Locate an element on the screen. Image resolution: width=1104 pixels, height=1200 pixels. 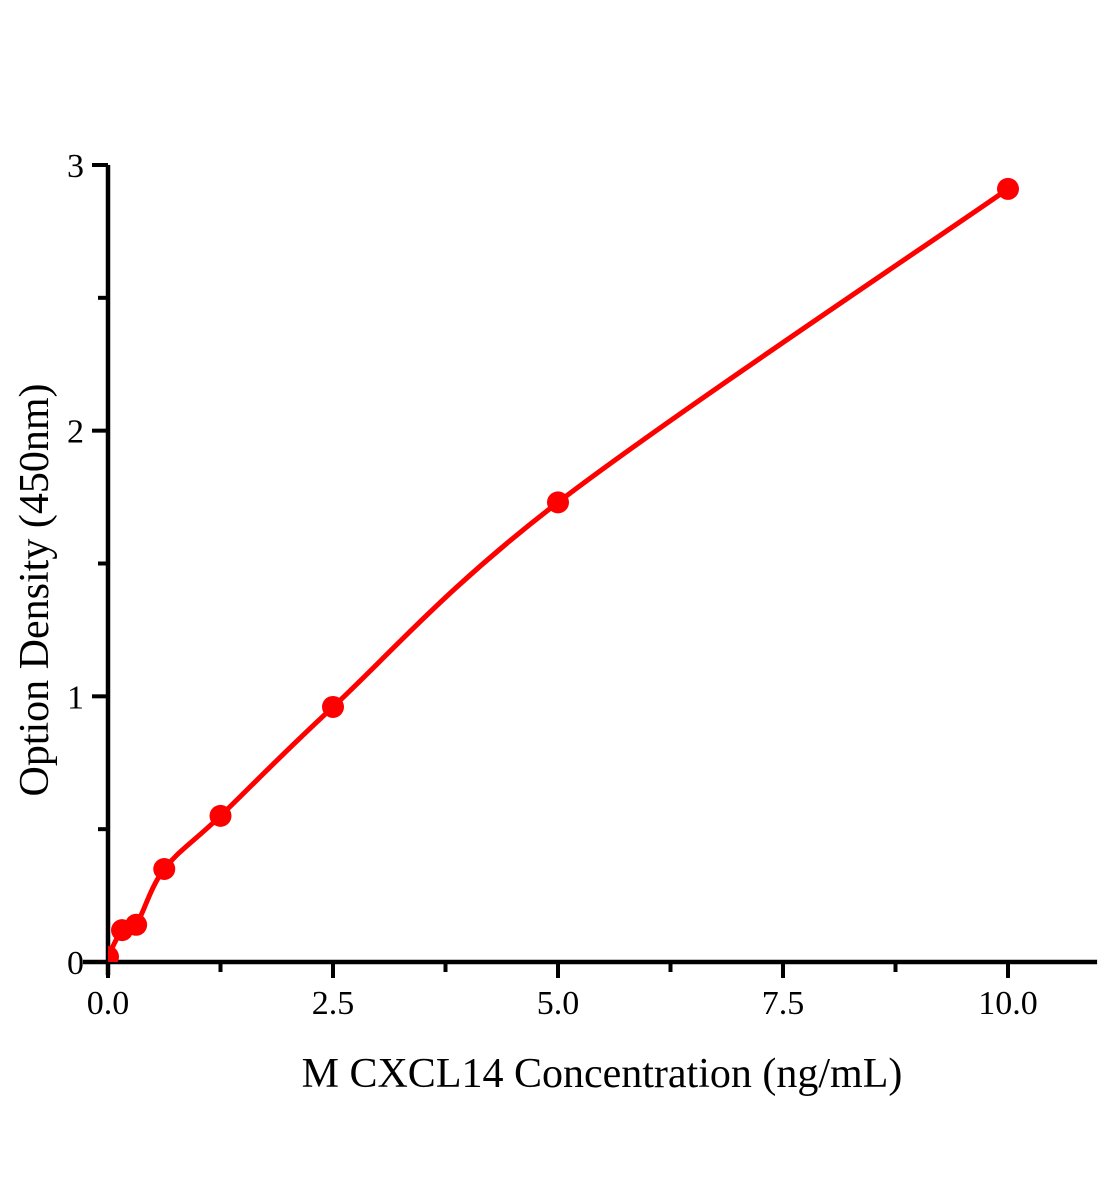
x-tick-label: 10.0 is located at coordinates (1008, 1003).